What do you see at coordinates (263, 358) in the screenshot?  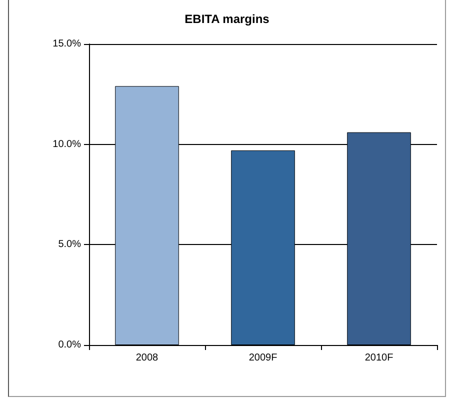 I see `x-tick-label: 2009F` at bounding box center [263, 358].